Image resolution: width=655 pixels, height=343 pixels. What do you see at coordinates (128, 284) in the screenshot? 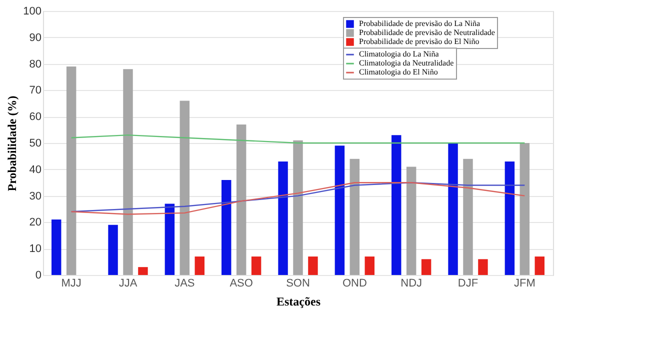
I see `x-tick-label: JJA` at bounding box center [128, 284].